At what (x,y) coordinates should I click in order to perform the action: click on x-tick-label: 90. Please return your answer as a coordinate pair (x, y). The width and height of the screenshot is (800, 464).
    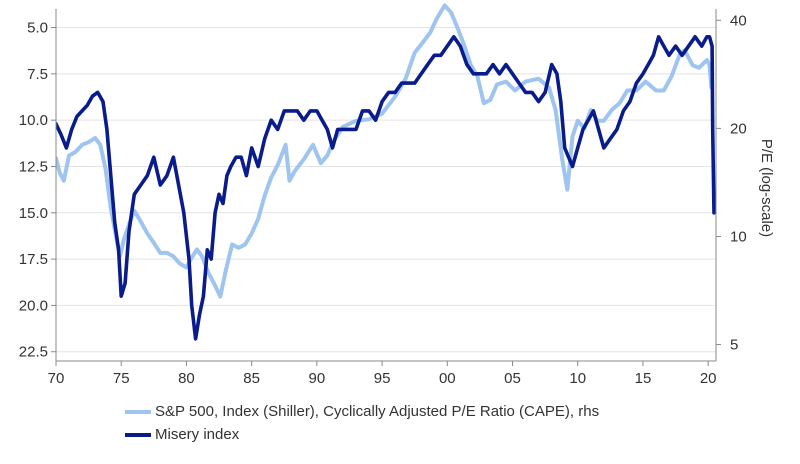
    Looking at the image, I should click on (317, 378).